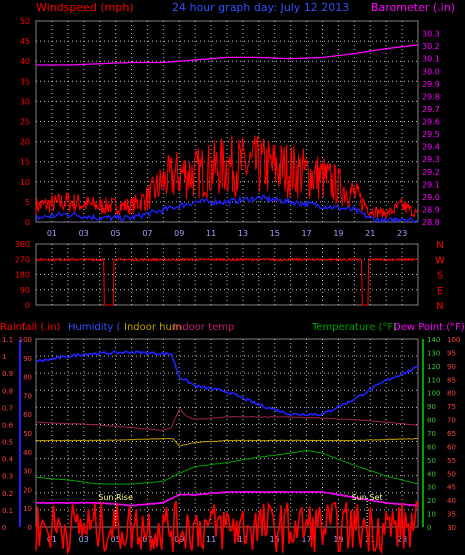 This screenshot has height=555, width=465. What do you see at coordinates (85, 7) in the screenshot?
I see `windspeed-title: Windspeed (mph)` at bounding box center [85, 7].